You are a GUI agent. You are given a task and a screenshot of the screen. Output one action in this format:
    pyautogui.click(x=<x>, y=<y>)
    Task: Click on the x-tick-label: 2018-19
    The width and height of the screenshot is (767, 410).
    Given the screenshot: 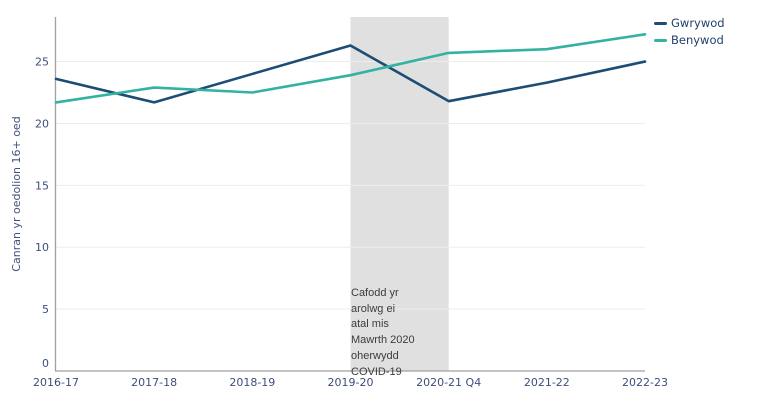 What is the action you would take?
    pyautogui.click(x=252, y=382)
    